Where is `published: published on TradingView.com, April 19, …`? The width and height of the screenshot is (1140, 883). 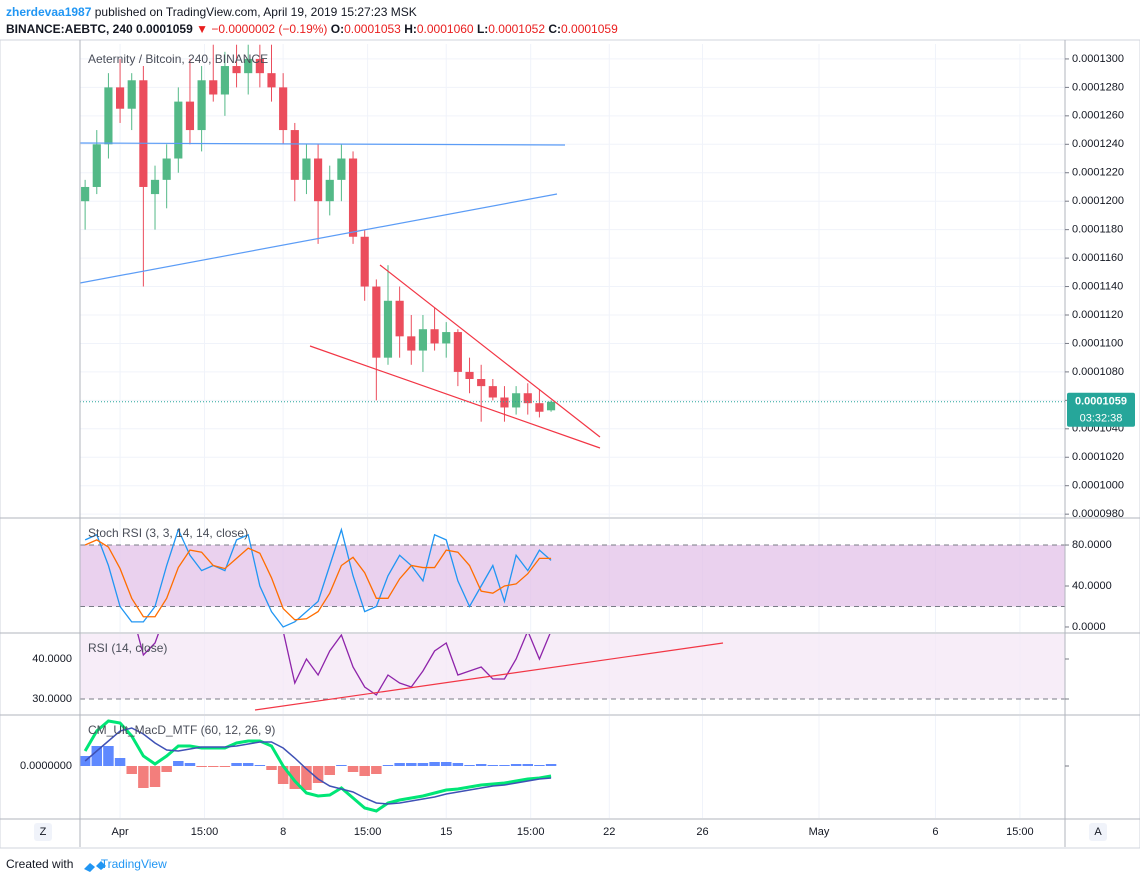
published: published on TradingView.com, April 19, … is located at coordinates (255, 12).